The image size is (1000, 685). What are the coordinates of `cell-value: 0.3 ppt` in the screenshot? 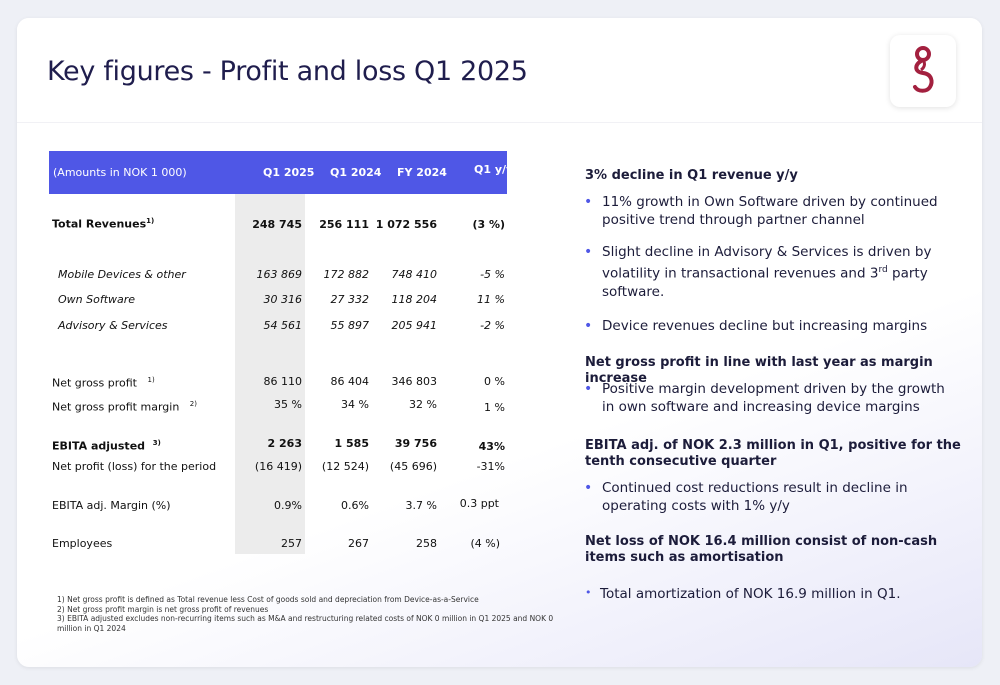 It's located at (479, 503).